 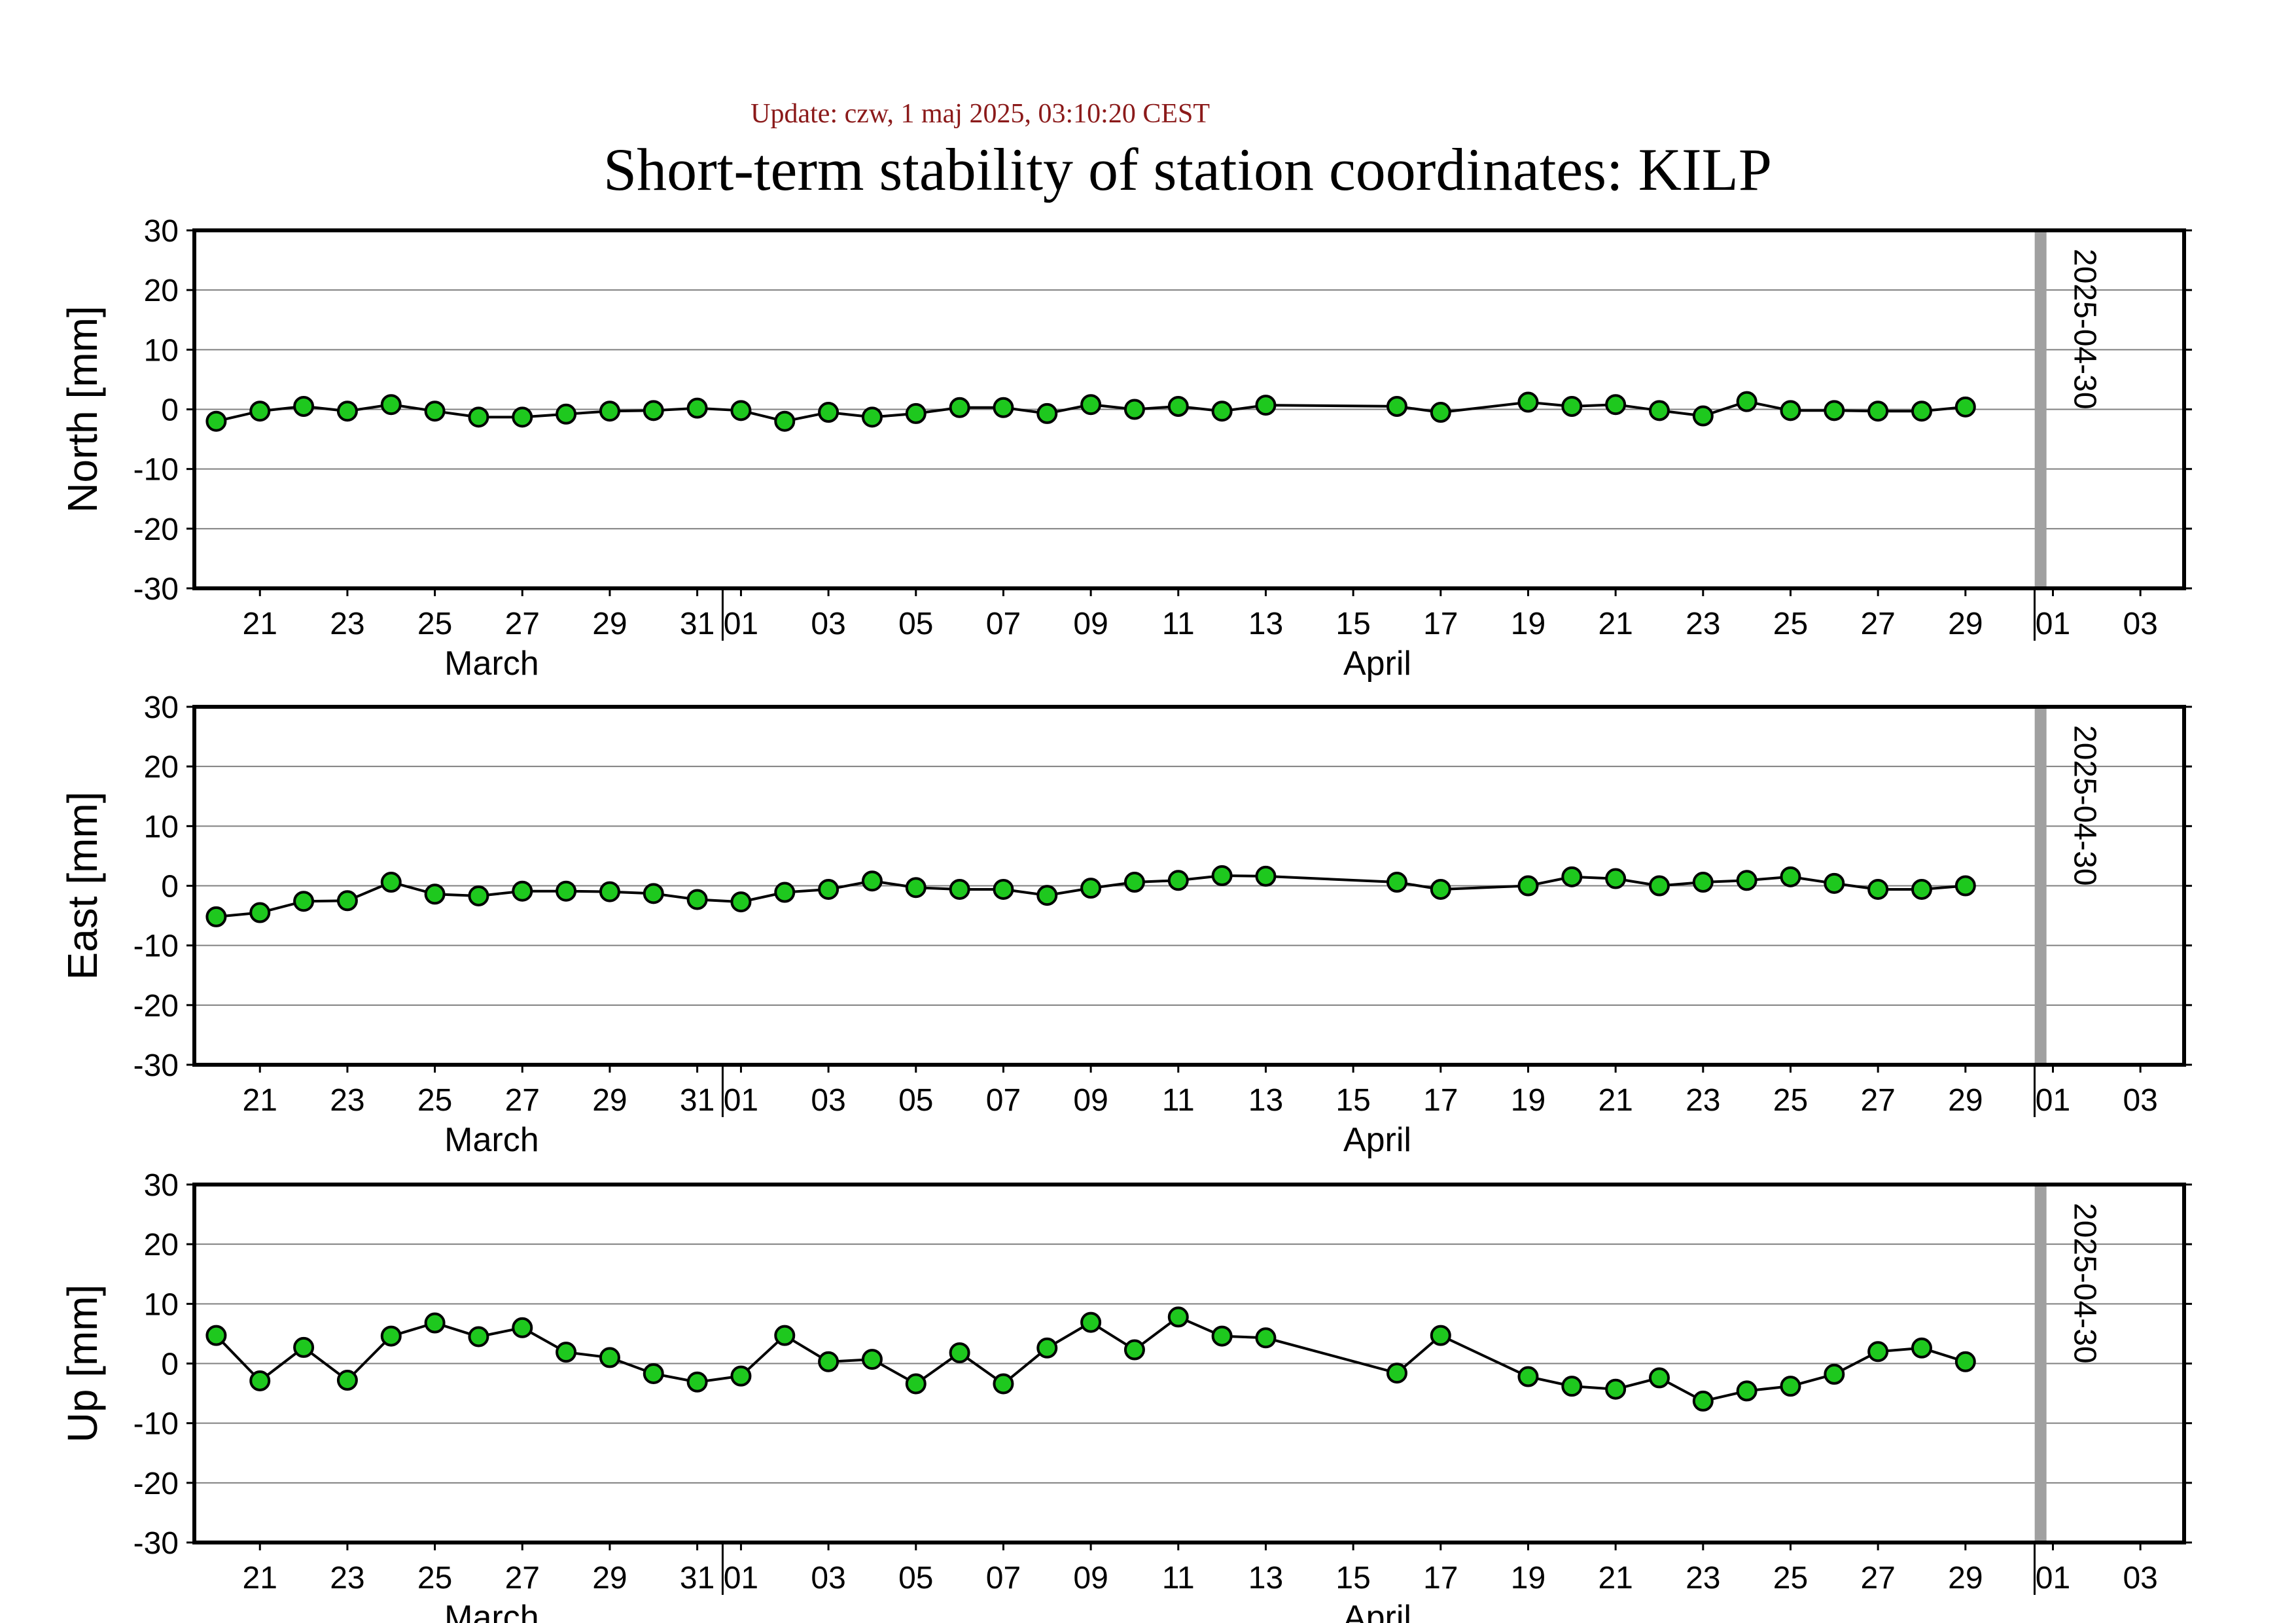 What do you see at coordinates (82, 886) in the screenshot?
I see `y-axis-label: East [mm]` at bounding box center [82, 886].